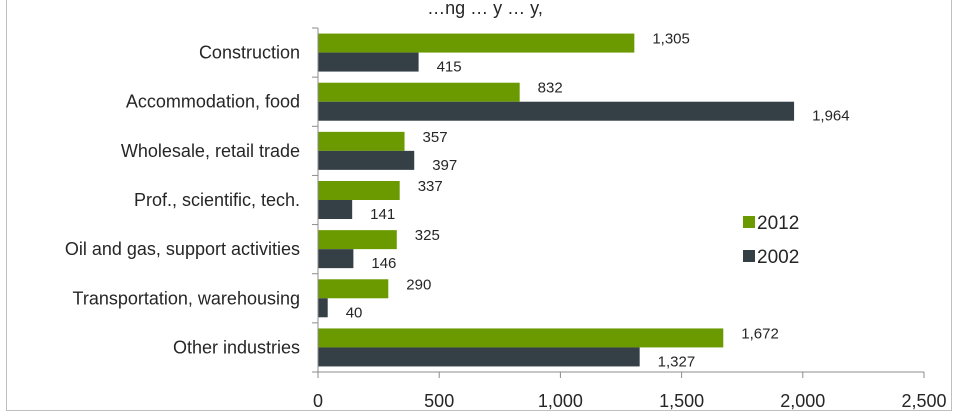 The width and height of the screenshot is (959, 419). What do you see at coordinates (444, 165) in the screenshot?
I see `data-label-2002-wholesale-retail-trade: 397` at bounding box center [444, 165].